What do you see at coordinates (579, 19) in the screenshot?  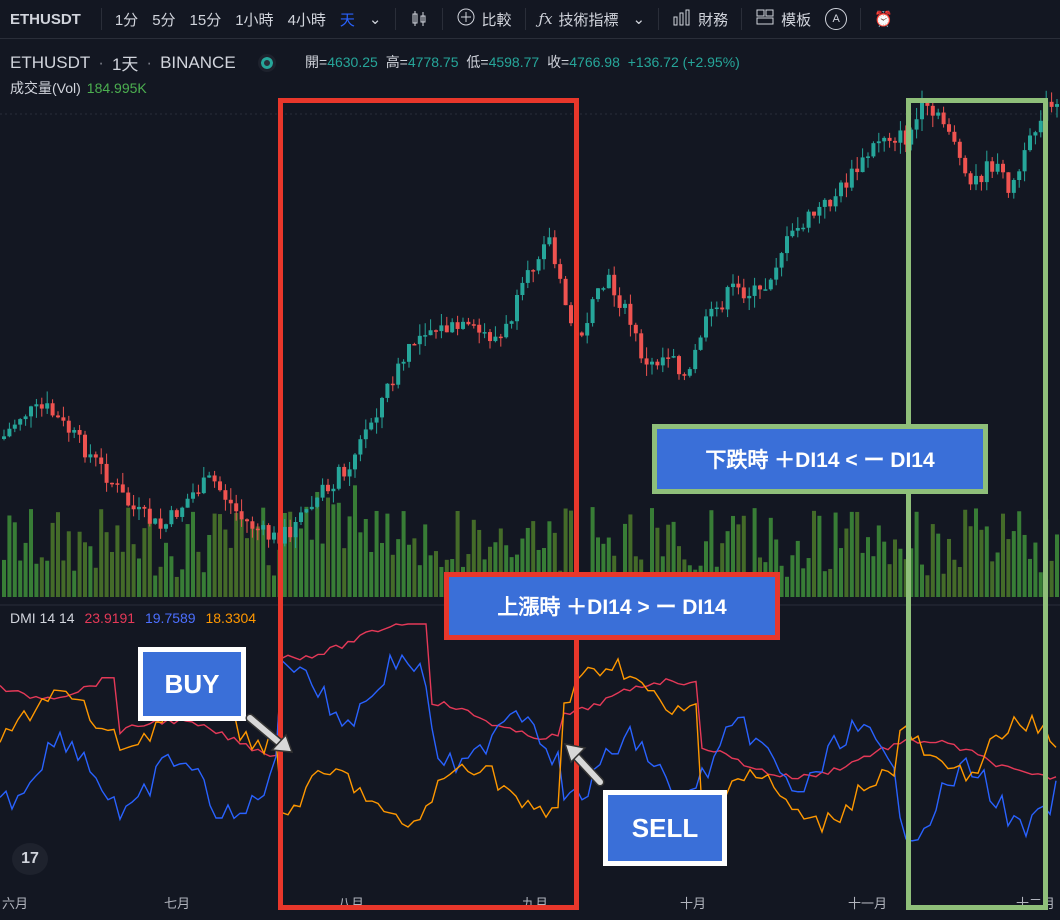 I see `indicators-button: ƒx 技術指標` at bounding box center [579, 19].